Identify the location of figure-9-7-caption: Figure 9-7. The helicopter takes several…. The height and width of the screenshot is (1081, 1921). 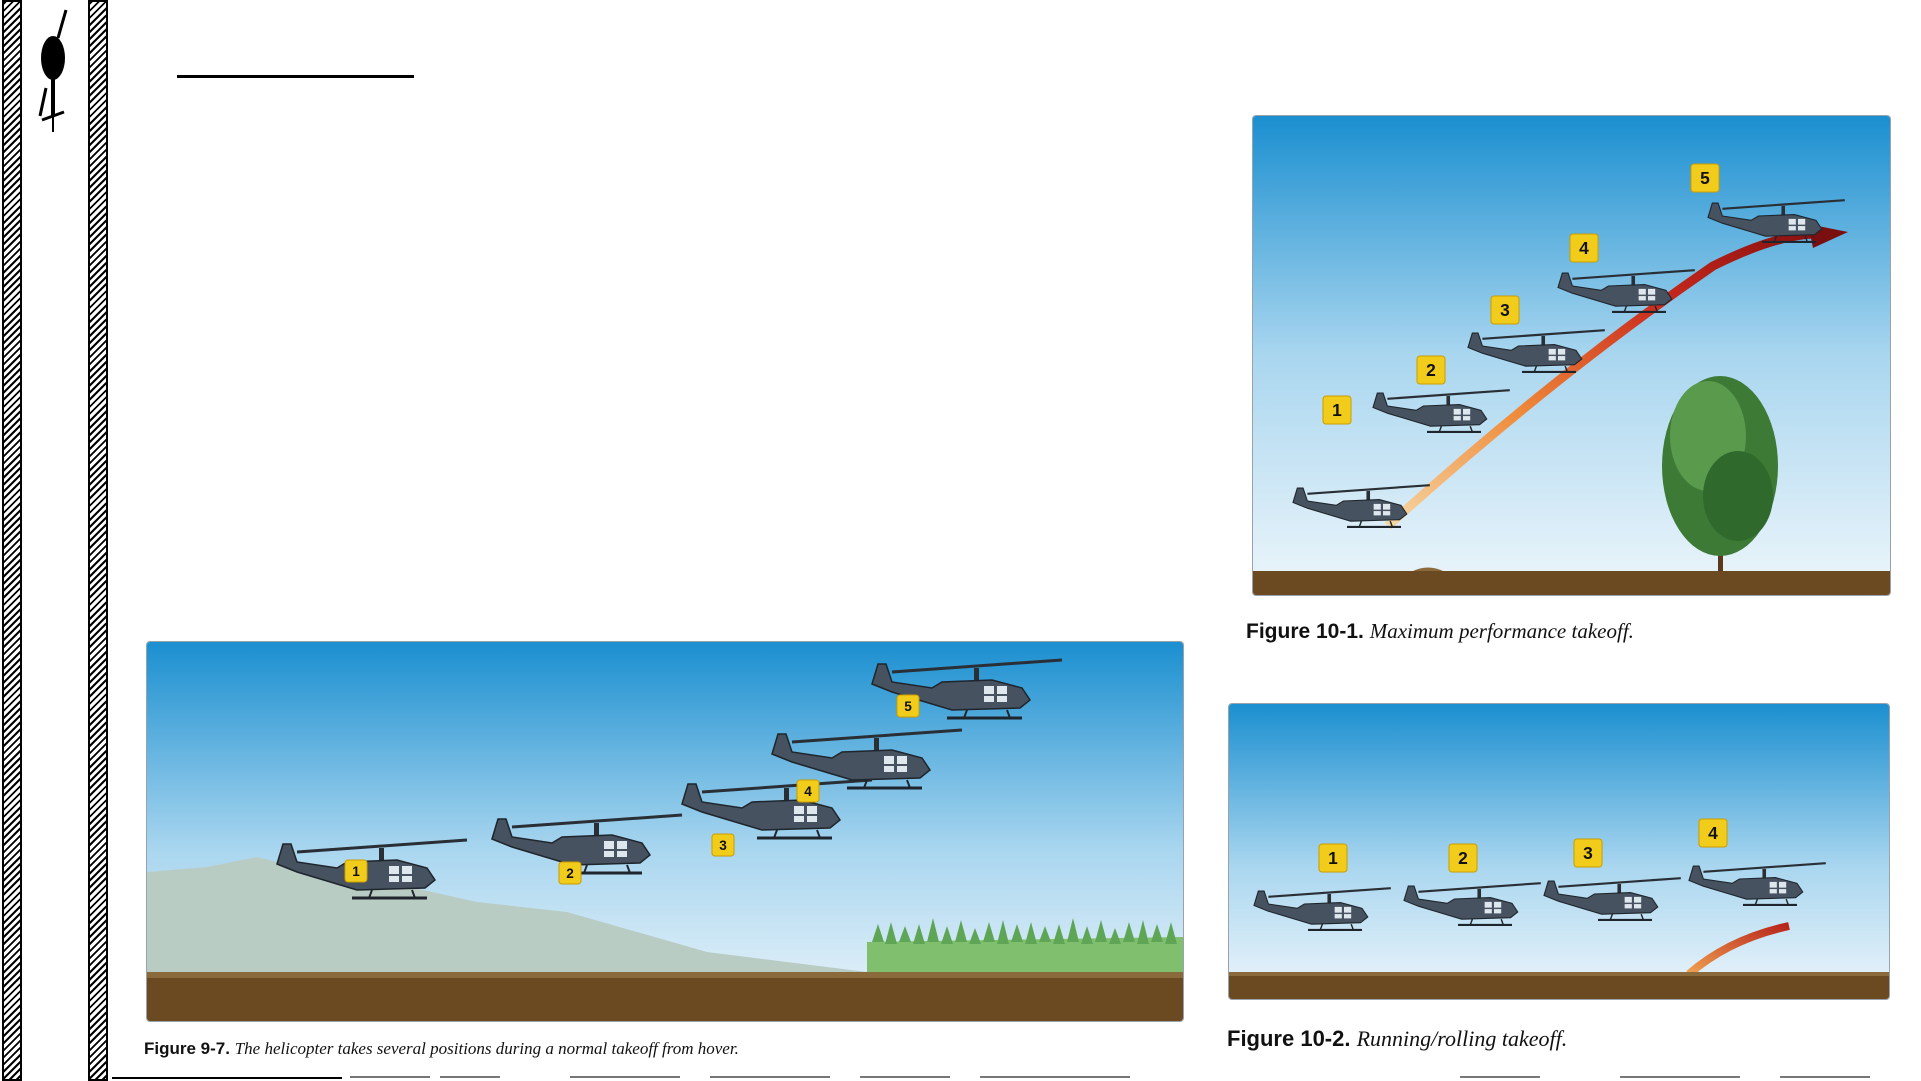
(441, 1049).